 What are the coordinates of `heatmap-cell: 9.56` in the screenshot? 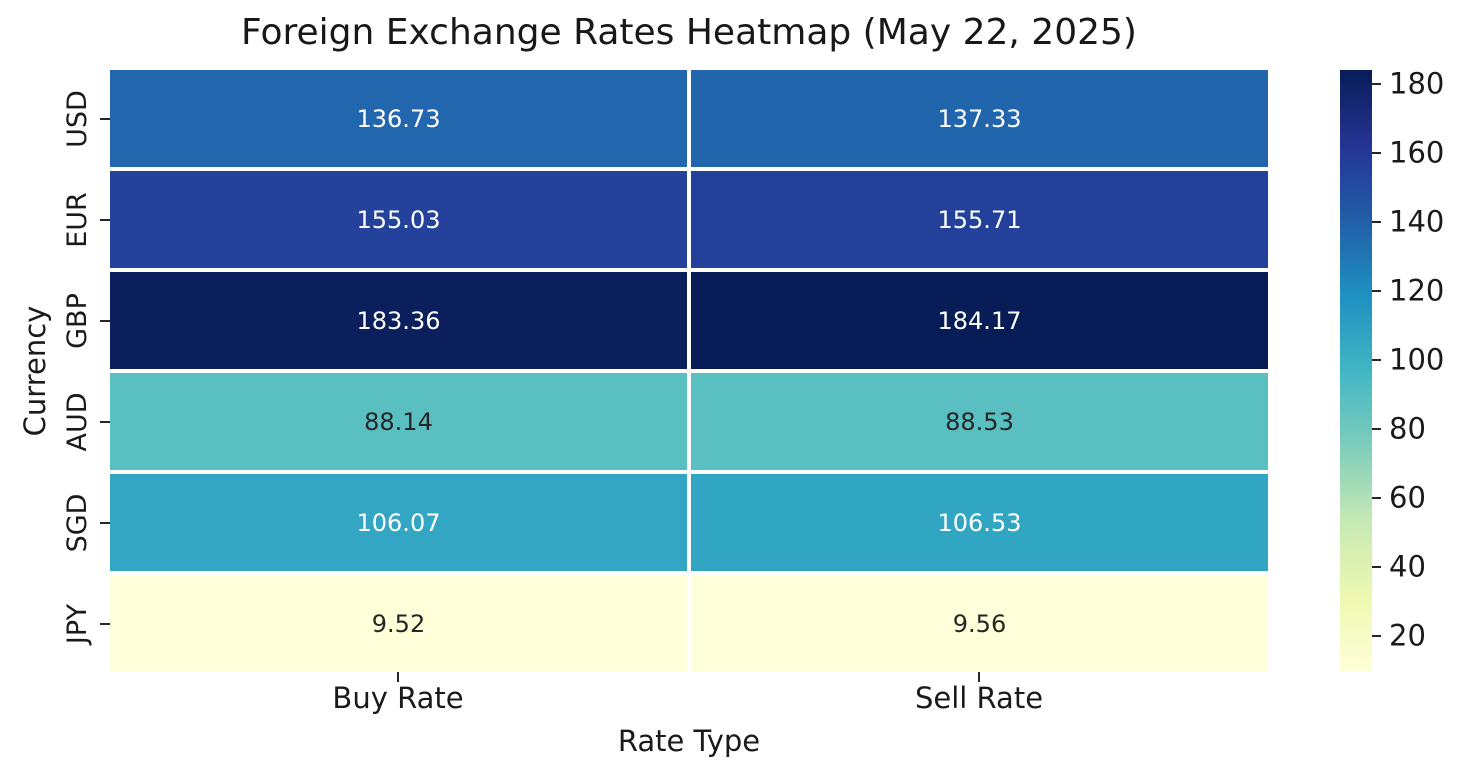 It's located at (979, 623).